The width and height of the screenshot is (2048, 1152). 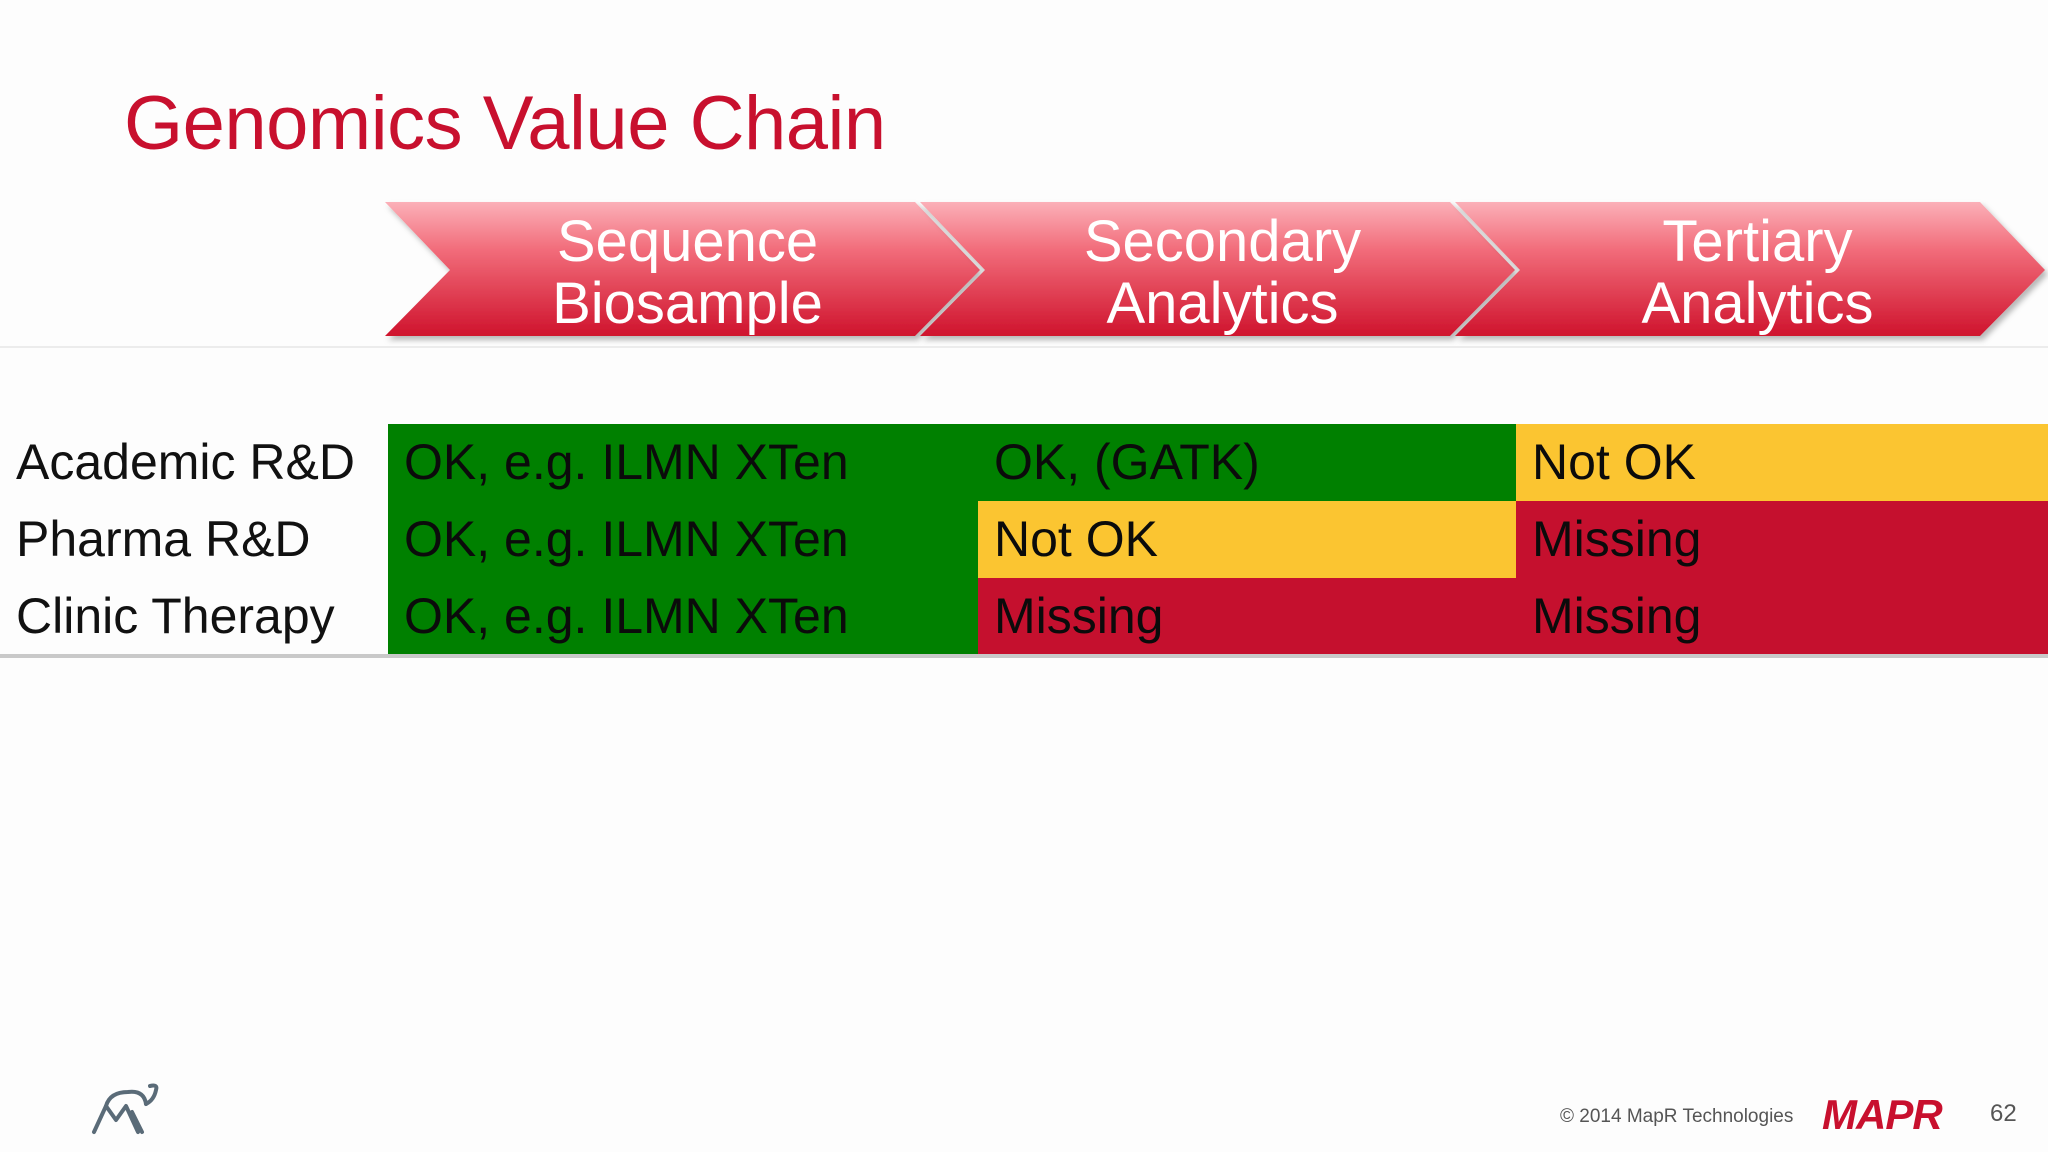 What do you see at coordinates (683, 616) in the screenshot?
I see `cell-clinic-sequence: OK, e.g. ILMN XTen` at bounding box center [683, 616].